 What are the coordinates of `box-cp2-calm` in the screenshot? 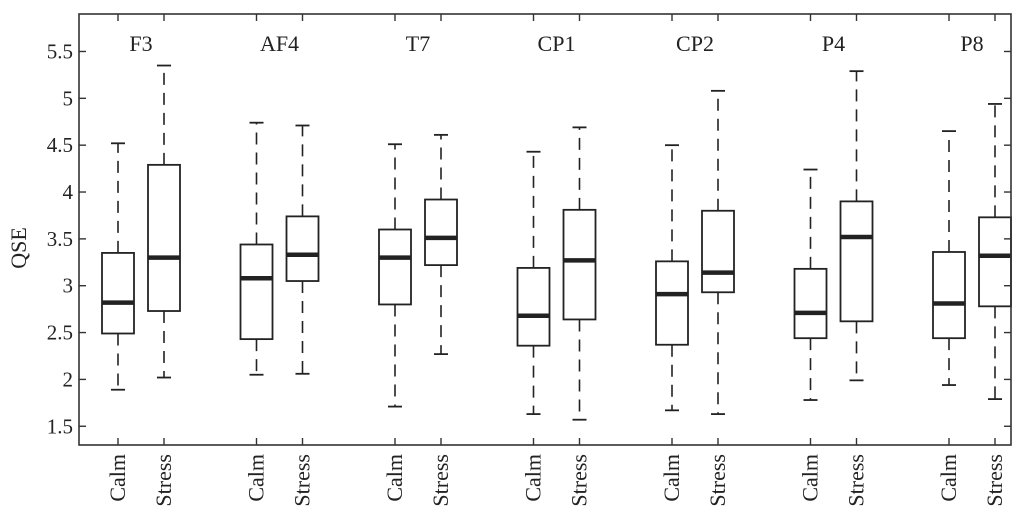 It's located at (672, 278).